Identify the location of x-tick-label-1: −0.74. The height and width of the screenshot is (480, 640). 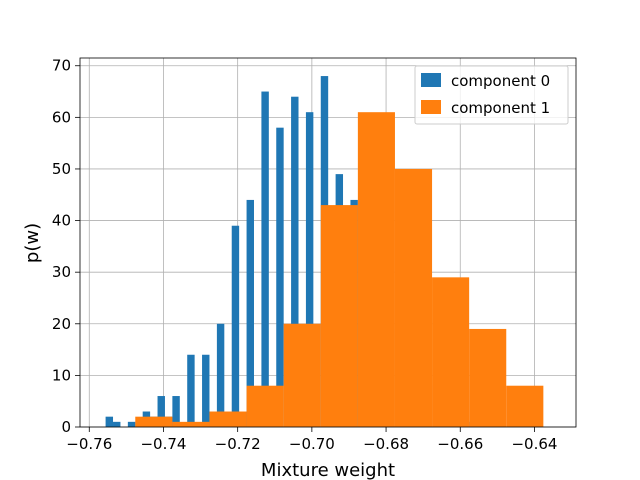
(163, 444).